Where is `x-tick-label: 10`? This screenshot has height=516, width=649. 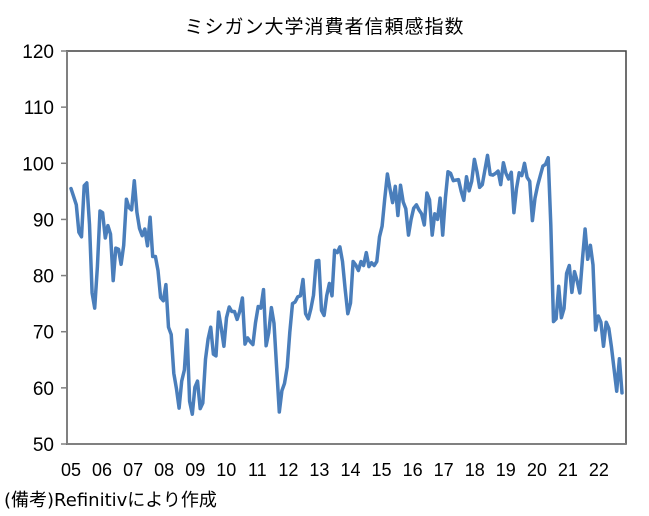 x-tick-label: 10 is located at coordinates (226, 470).